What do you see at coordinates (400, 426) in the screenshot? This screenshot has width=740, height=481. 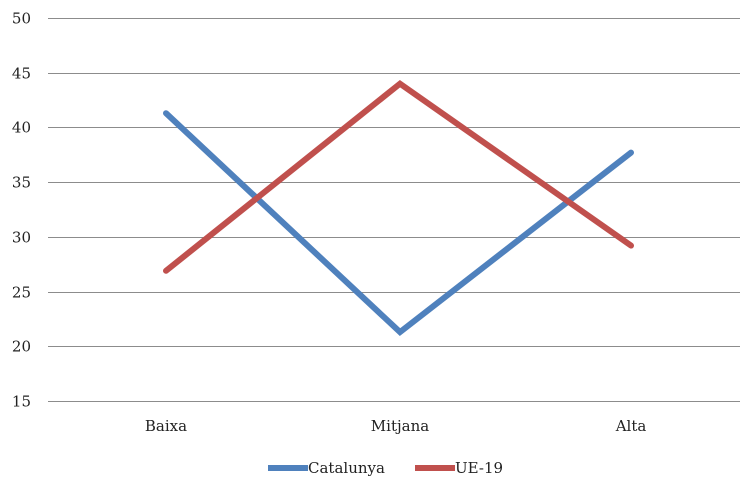 I see `x-tick-label: Mitjana` at bounding box center [400, 426].